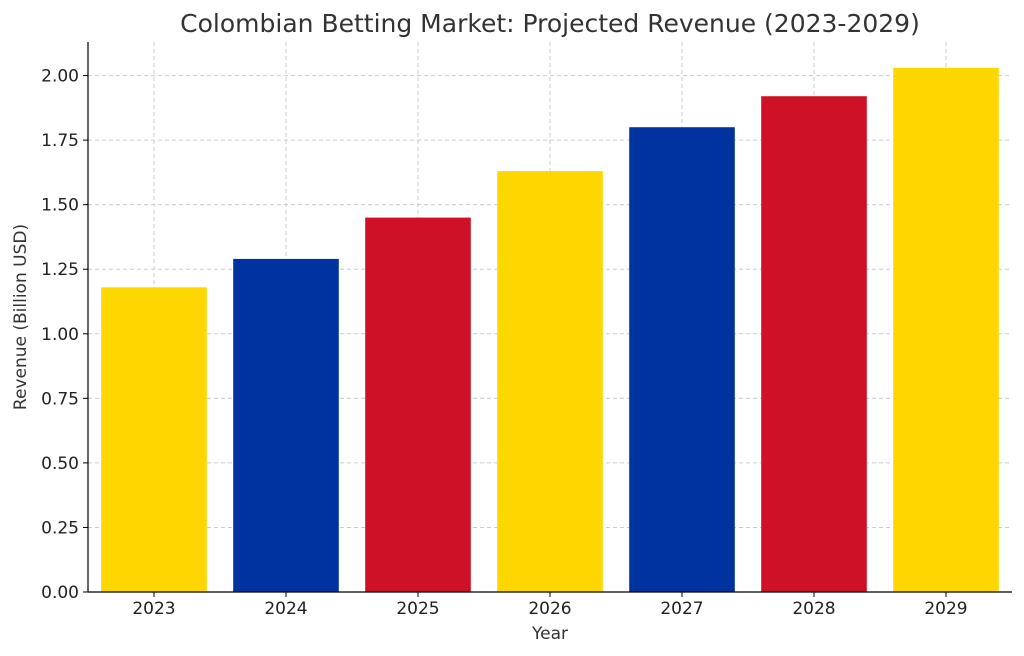 The width and height of the screenshot is (1024, 656). Describe the element at coordinates (153, 609) in the screenshot. I see `x-tick-label: 2023` at that location.